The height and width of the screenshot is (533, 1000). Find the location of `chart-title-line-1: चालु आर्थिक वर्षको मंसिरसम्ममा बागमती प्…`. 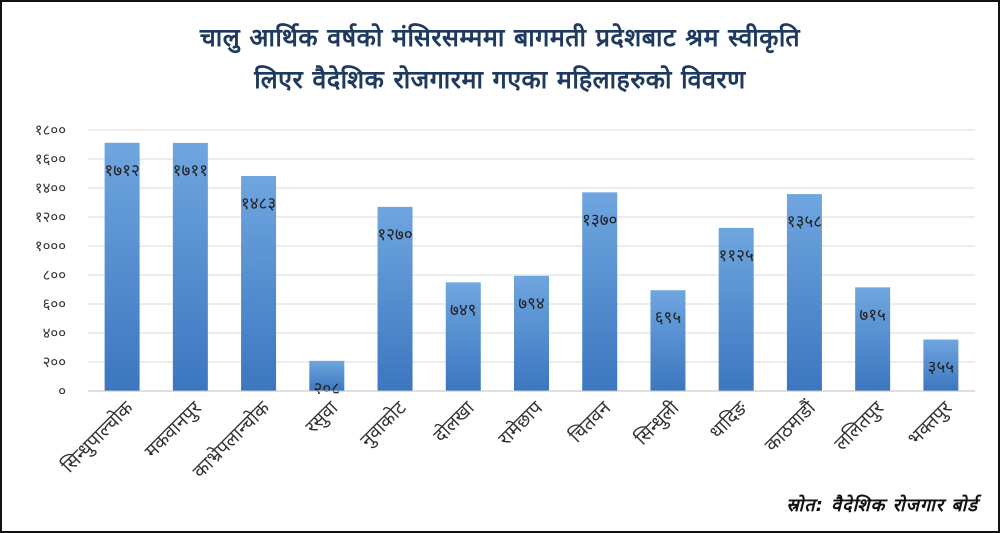

chart-title-line-1: चालु आर्थिक वर्षको मंसिरसम्ममा बागमती प्… is located at coordinates (500, 37).